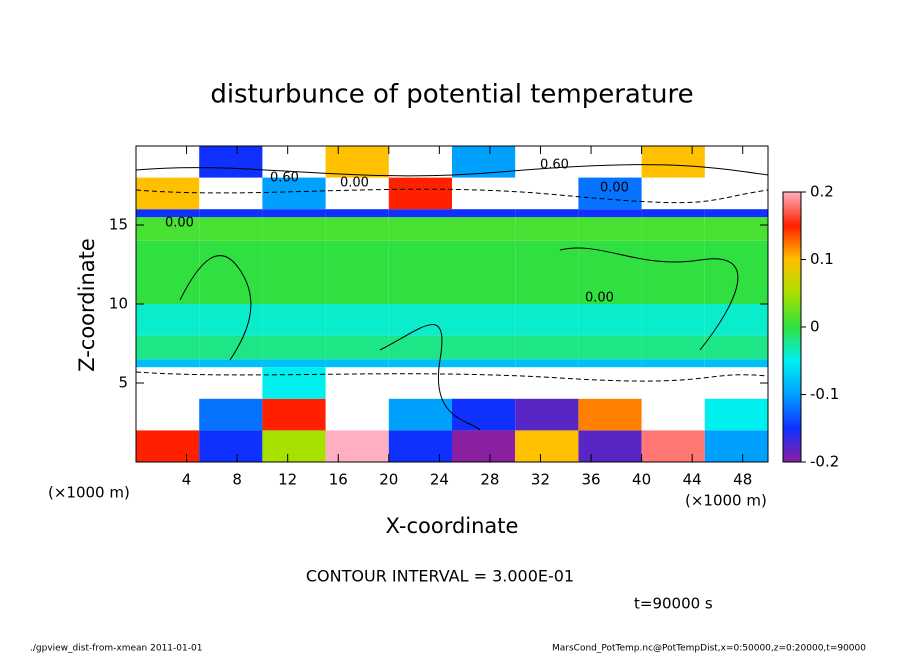 This screenshot has height=654, width=904. I want to click on contour-label: 0.60, so click(284, 178).